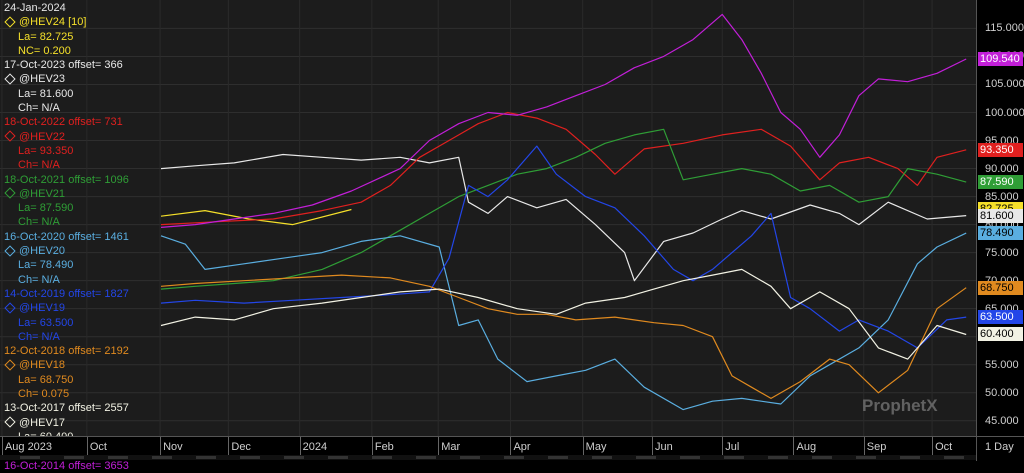 This screenshot has height=473, width=1024. Describe the element at coordinates (42, 422) in the screenshot. I see `legend-symbol: @HEV17` at that location.